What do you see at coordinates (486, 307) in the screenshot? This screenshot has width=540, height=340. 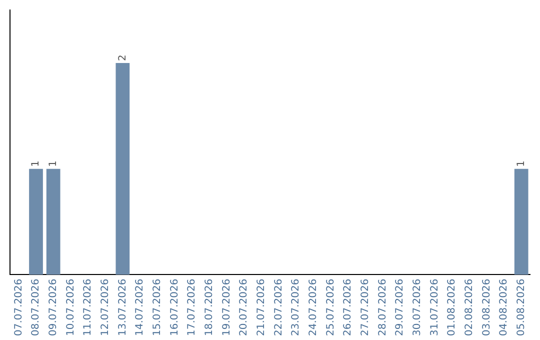 I see `x-tick-label: 03.08.2026` at bounding box center [486, 307].